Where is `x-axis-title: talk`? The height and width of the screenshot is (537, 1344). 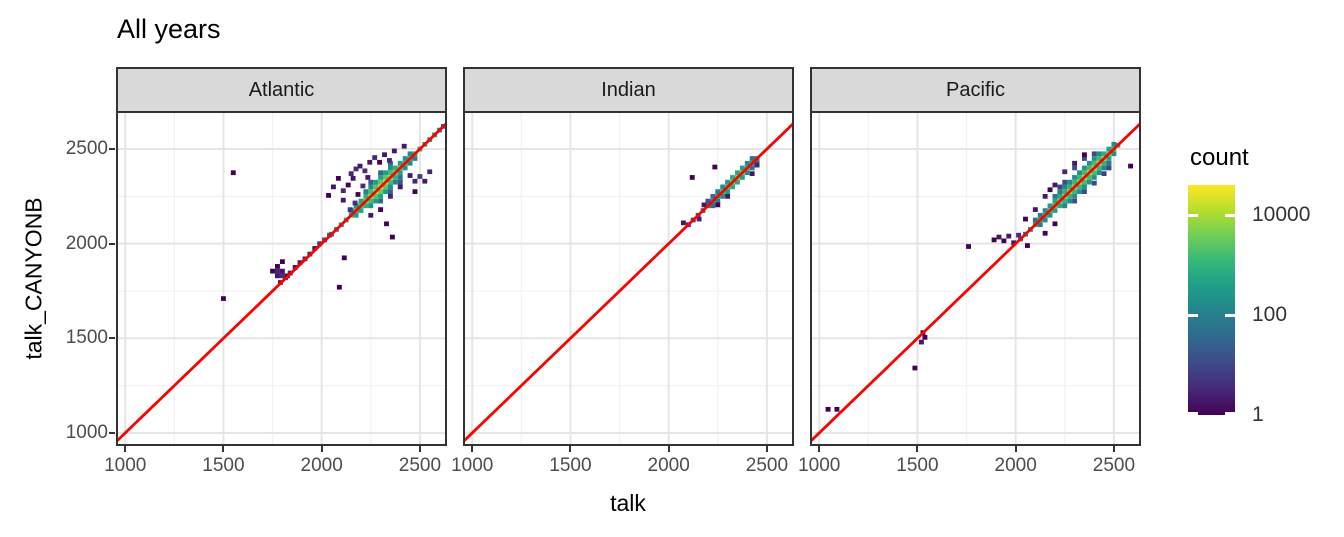
x-axis-title: talk is located at coordinates (628, 503).